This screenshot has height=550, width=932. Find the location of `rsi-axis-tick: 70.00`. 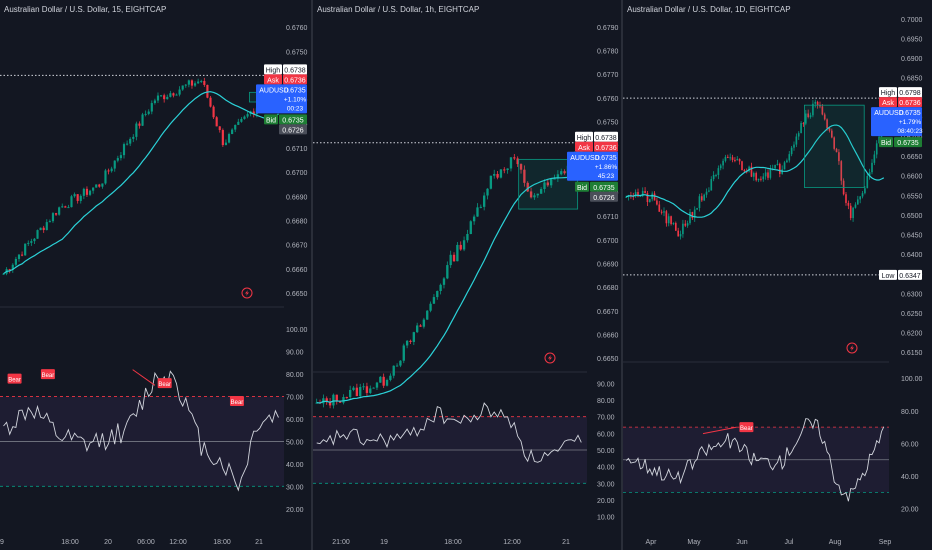

rsi-axis-tick: 70.00 is located at coordinates (295, 398).